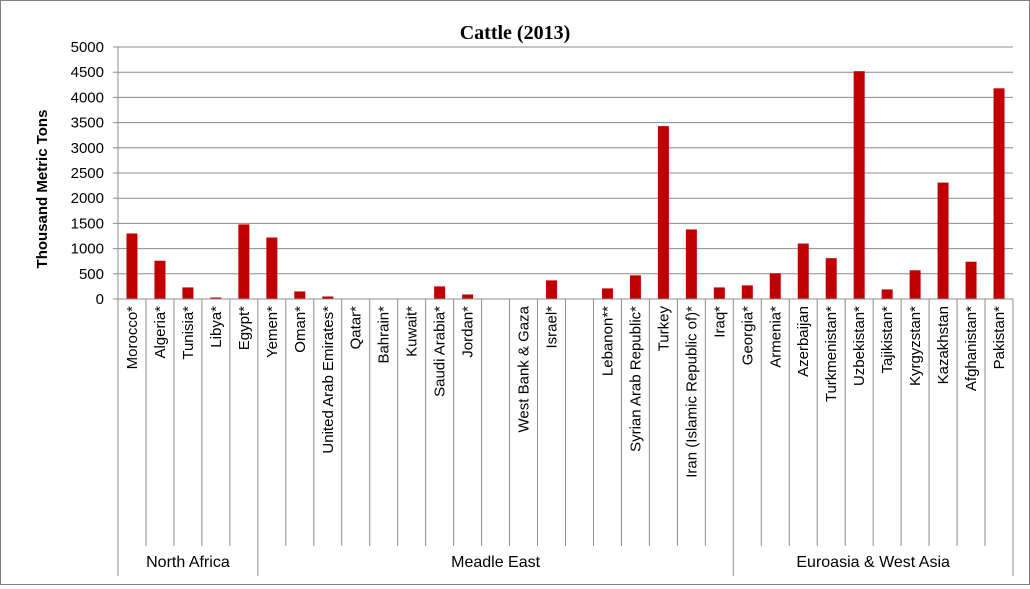 The height and width of the screenshot is (589, 1030). What do you see at coordinates (440, 351) in the screenshot?
I see `x-tick-label: Saudi Arabia*` at bounding box center [440, 351].